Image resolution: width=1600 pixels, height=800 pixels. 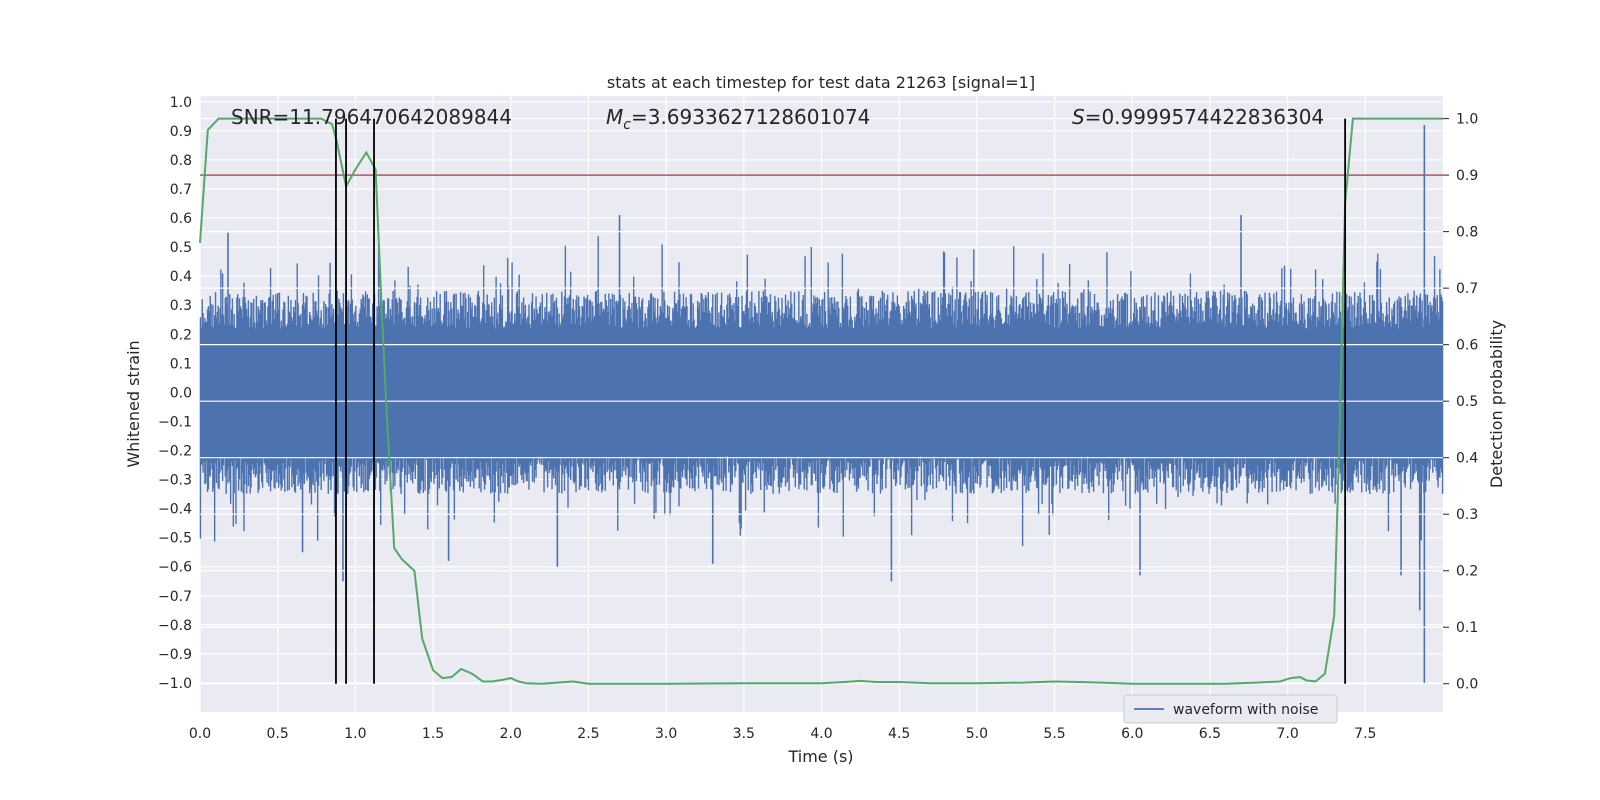 I want to click on y-right-tick-label: 0.3, so click(x=1467, y=515).